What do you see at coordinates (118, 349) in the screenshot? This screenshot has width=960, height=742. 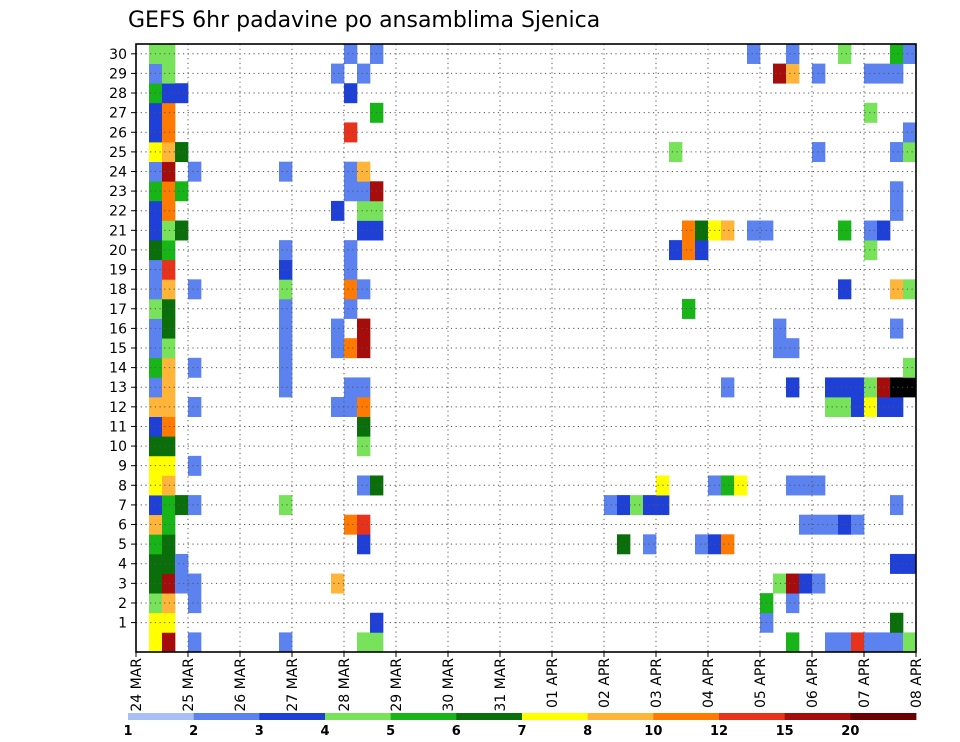 I see `y-tick-label: 15` at bounding box center [118, 349].